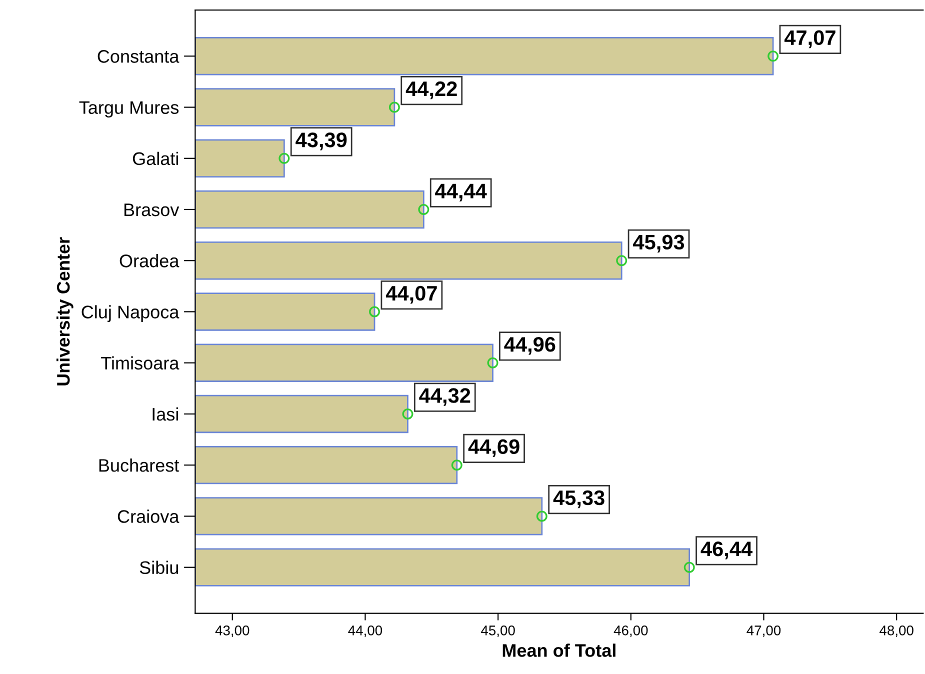 Image resolution: width=925 pixels, height=674 pixels. I want to click on y-tick-label: Galati, so click(155, 159).